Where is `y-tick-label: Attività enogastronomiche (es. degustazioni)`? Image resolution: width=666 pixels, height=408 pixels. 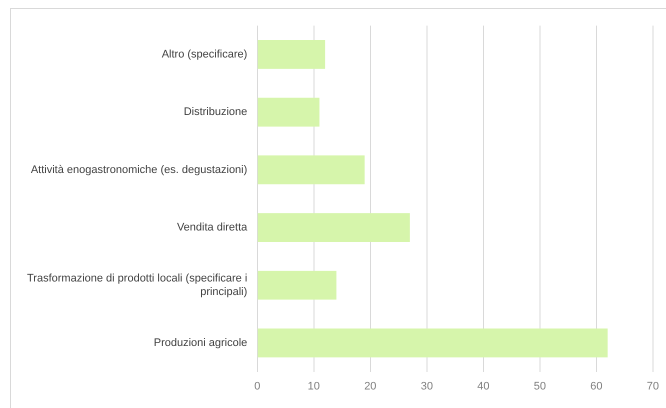
y-tick-label: Attività enogastronomiche (es. degustazioni) is located at coordinates (139, 170).